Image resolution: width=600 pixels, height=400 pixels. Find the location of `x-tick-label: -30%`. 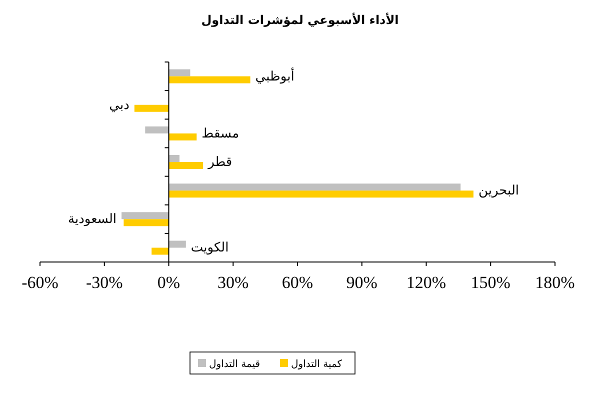

x-tick-label: -30% is located at coordinates (104, 282).